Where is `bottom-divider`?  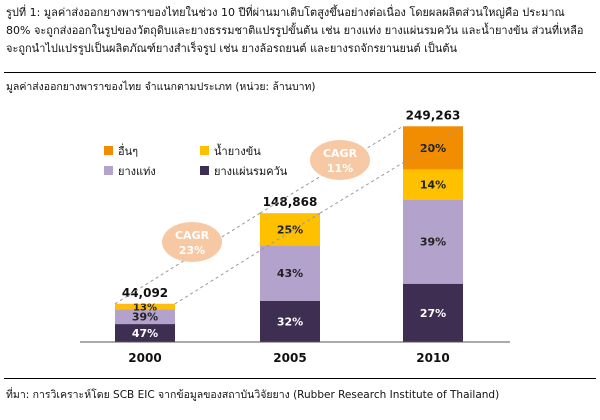
bottom-divider is located at coordinates (300, 378).